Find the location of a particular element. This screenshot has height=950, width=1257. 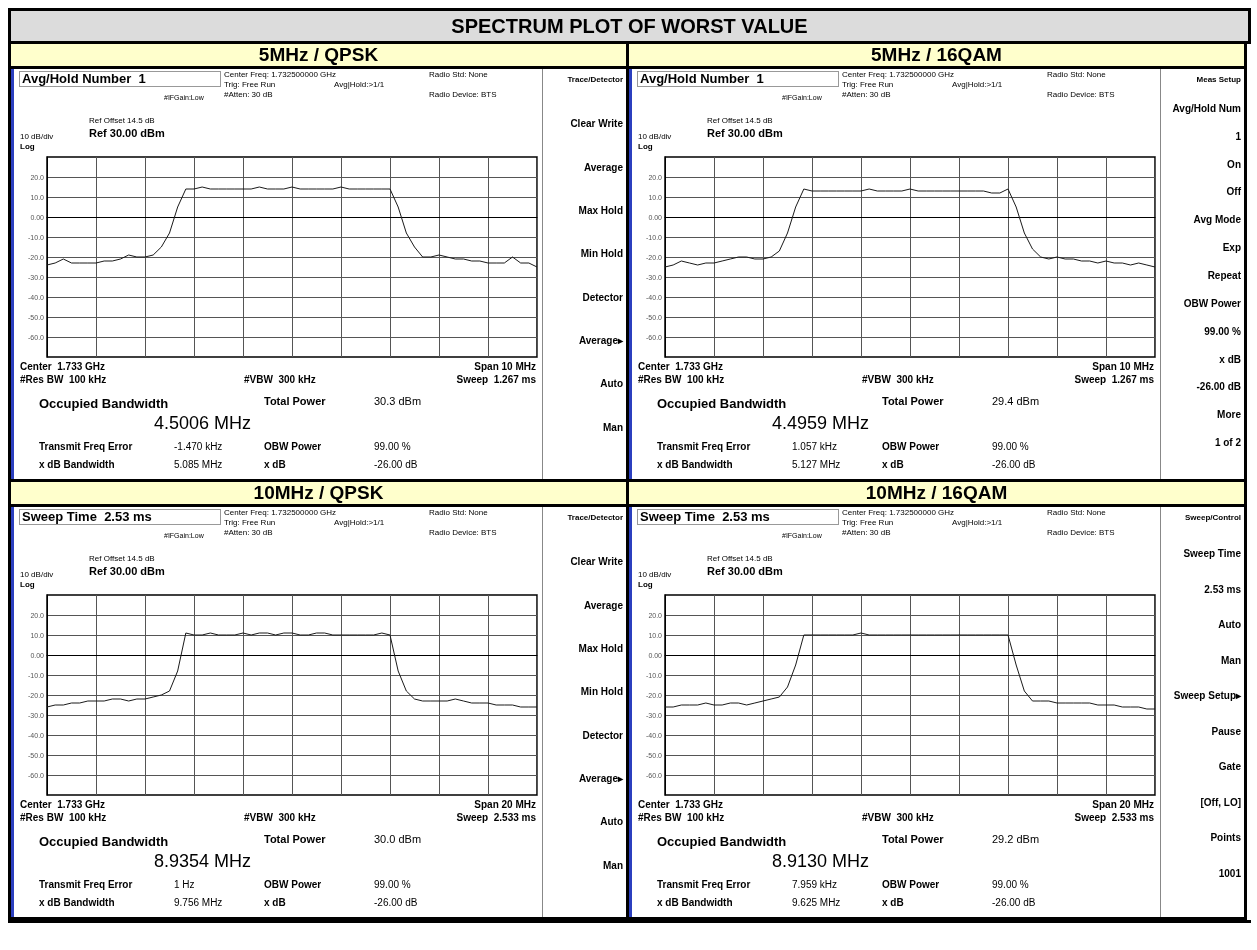

text: 8.9130 MHz is located at coordinates (821, 861).